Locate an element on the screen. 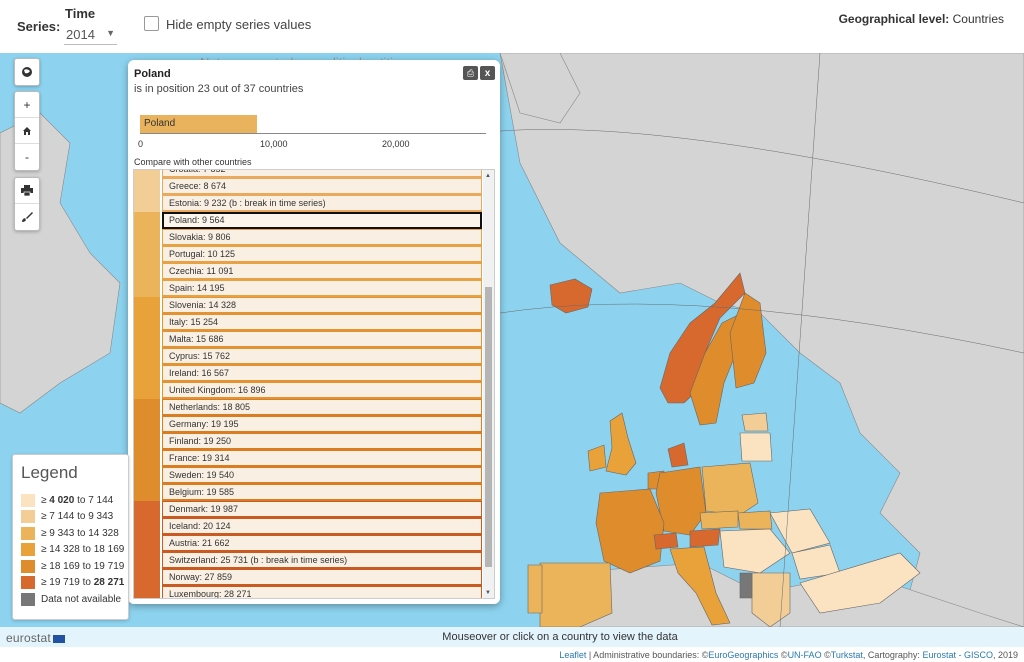 This screenshot has height=662, width=1024. legend-item: ≥ 19 719 to 28 271 is located at coordinates (72, 583).